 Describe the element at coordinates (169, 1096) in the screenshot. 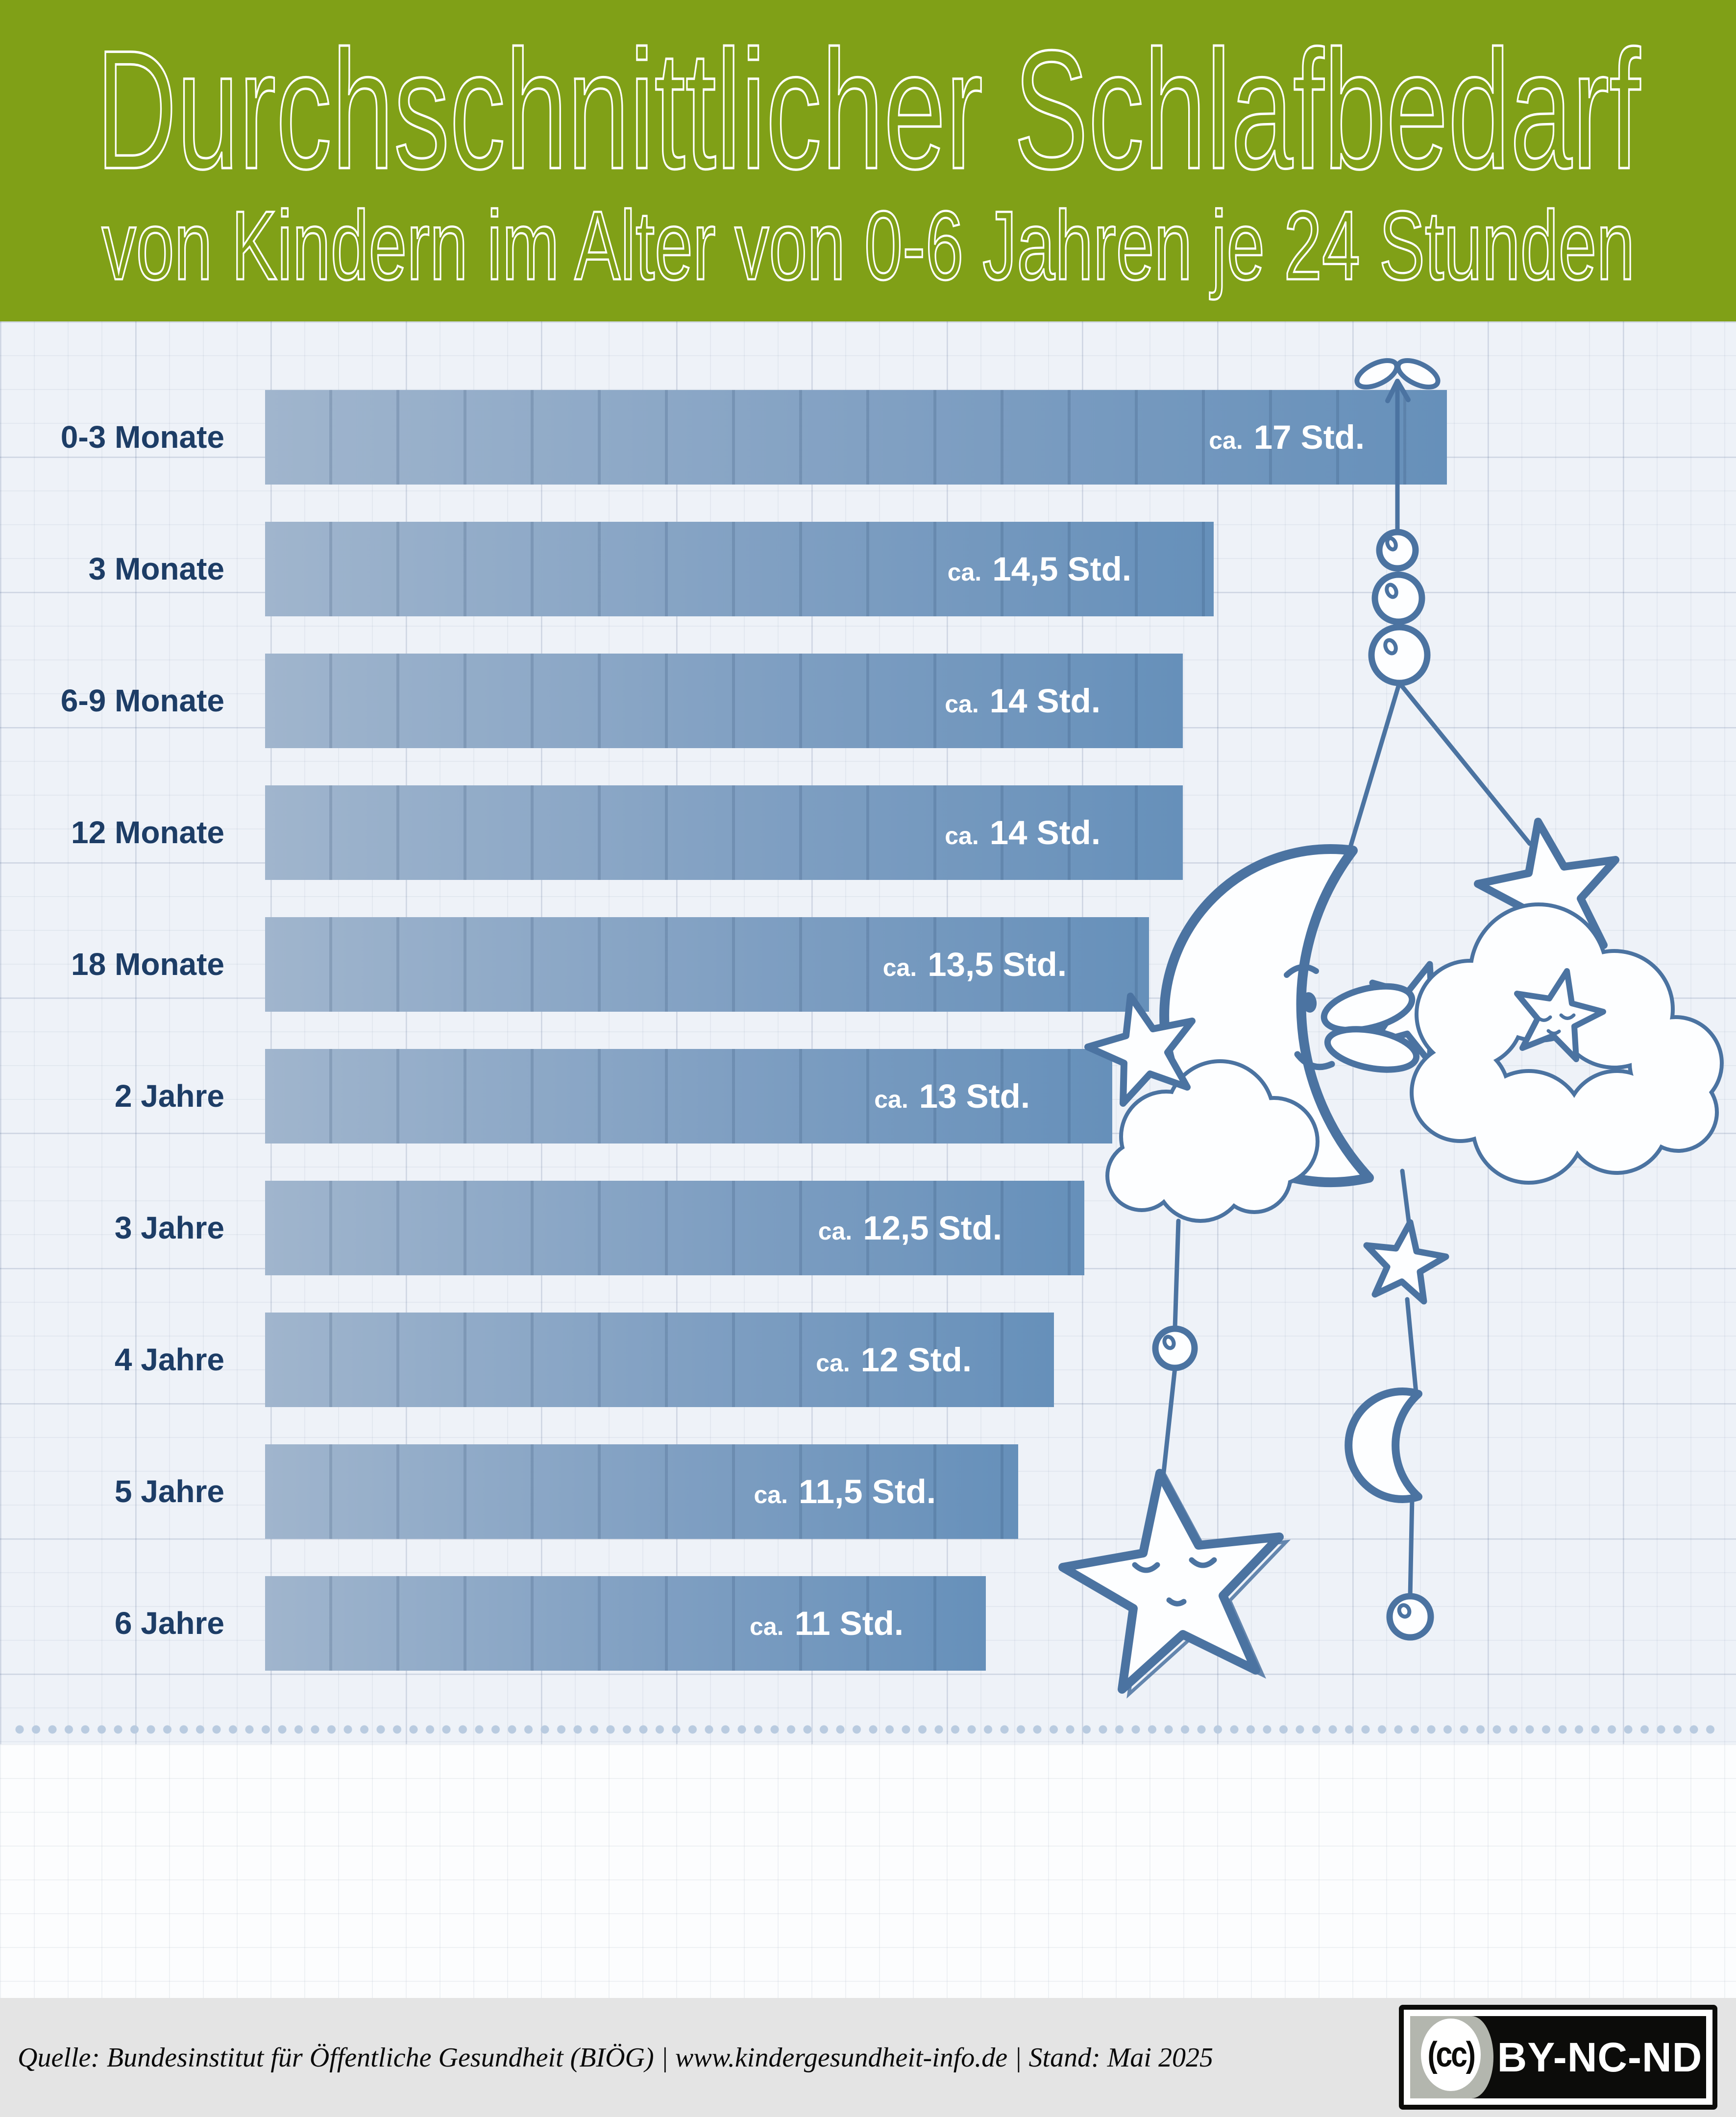

I see `category-label: 2 Jahre` at that location.